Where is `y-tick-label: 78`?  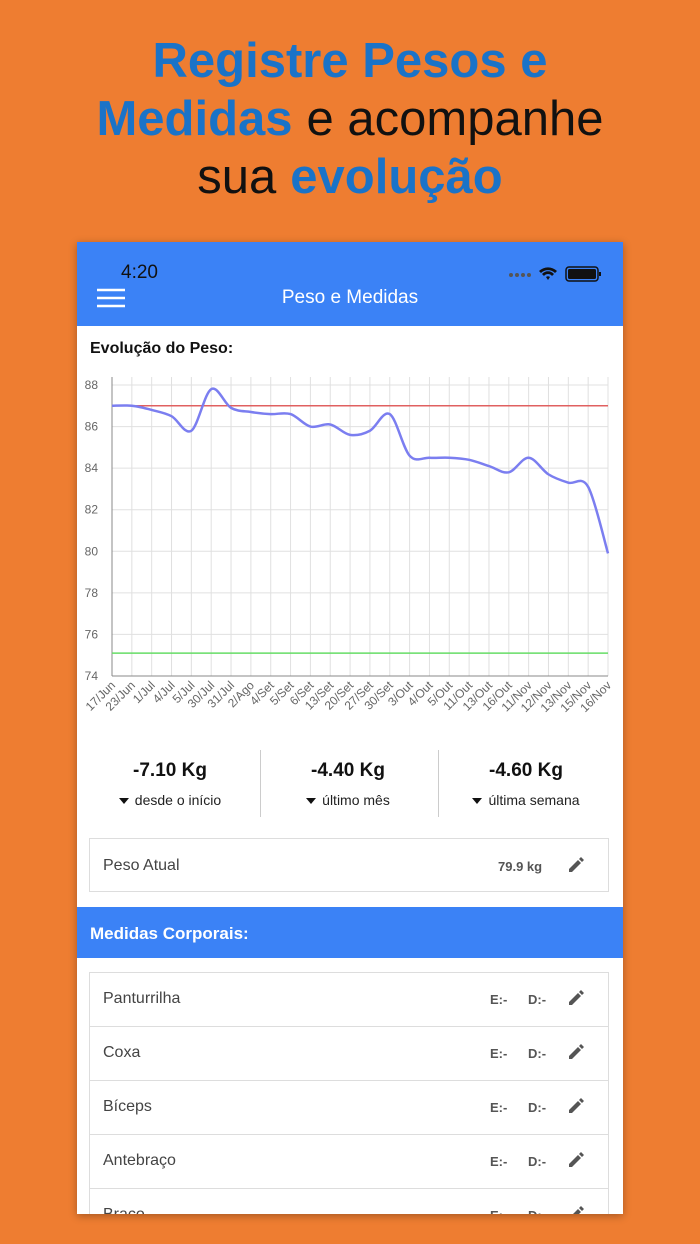
y-tick-label: 78 is located at coordinates (92, 593).